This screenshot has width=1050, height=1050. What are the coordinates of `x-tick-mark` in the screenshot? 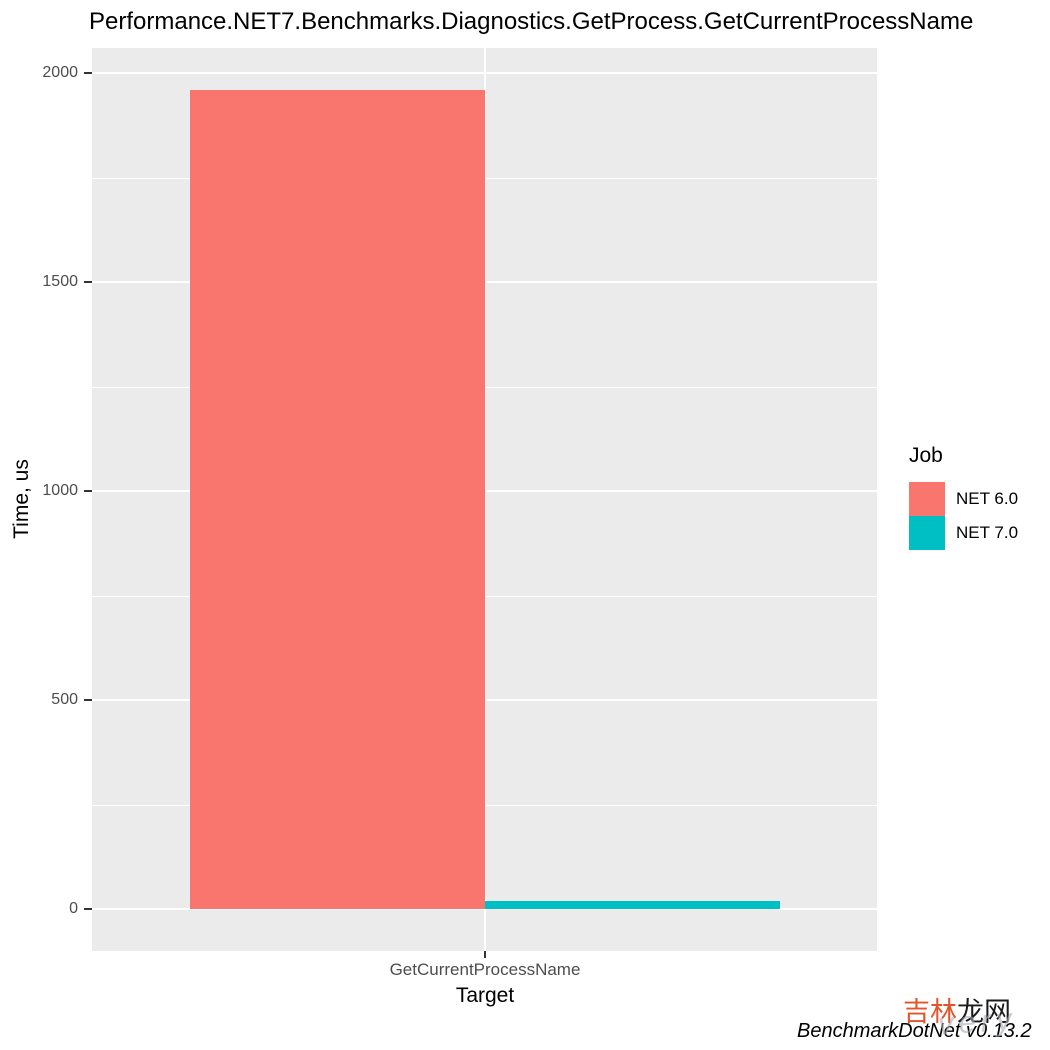 It's located at (485, 954).